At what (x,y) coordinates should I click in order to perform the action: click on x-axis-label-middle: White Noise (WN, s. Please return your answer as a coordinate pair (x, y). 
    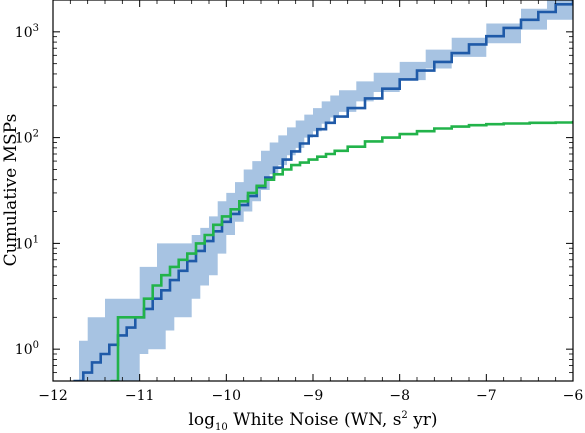
    Looking at the image, I should click on (315, 420).